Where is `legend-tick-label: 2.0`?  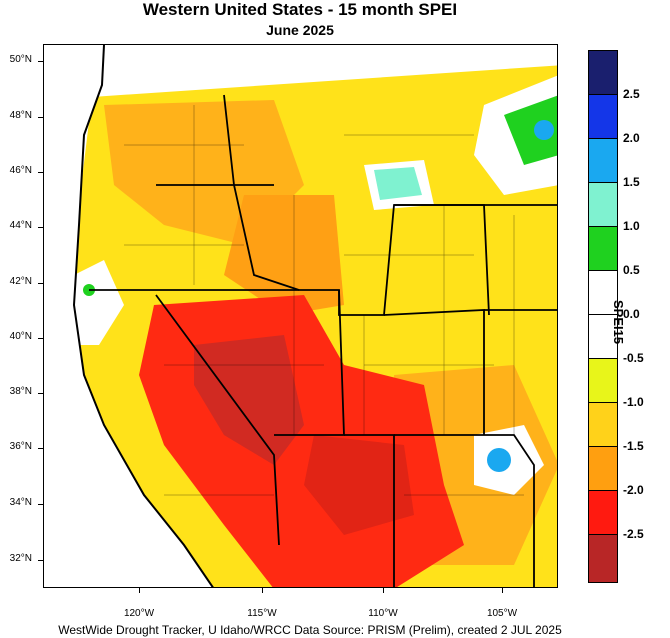 legend-tick-label: 2.0 is located at coordinates (631, 138).